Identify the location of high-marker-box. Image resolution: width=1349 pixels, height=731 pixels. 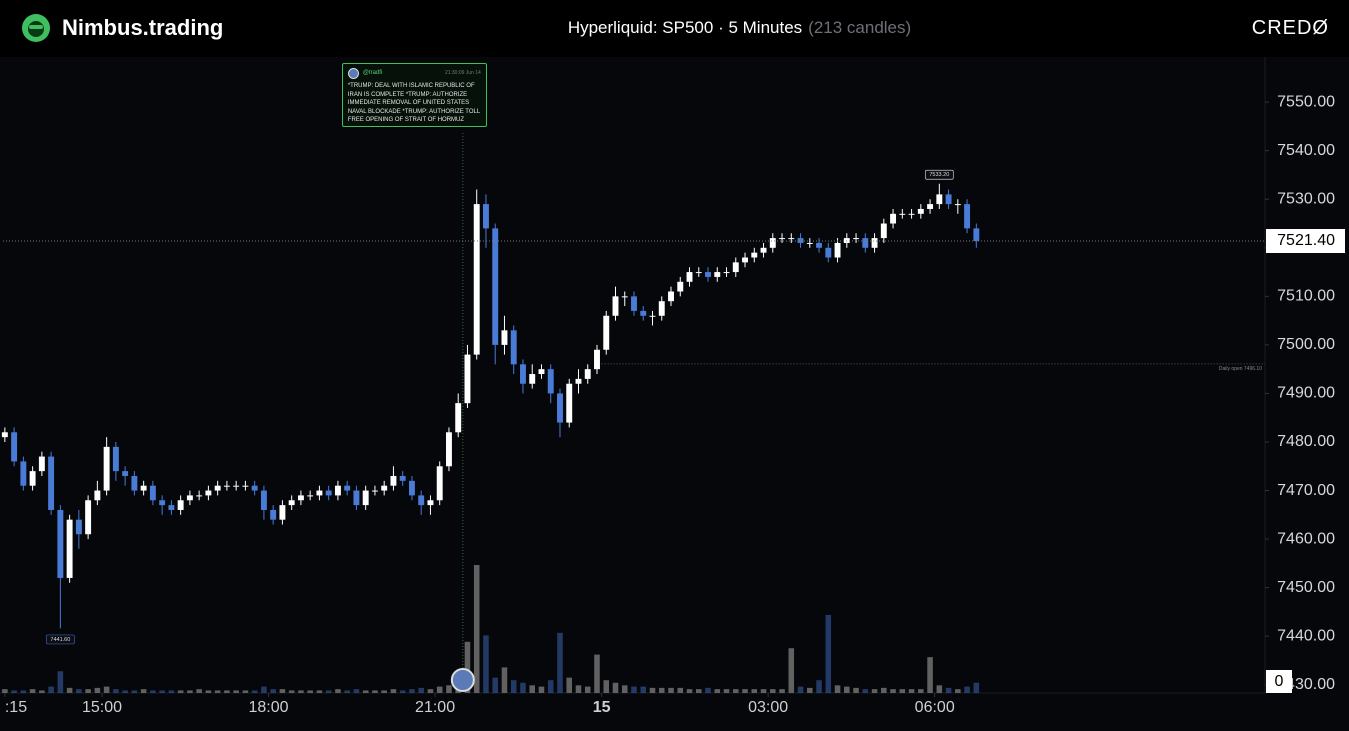
(939, 174).